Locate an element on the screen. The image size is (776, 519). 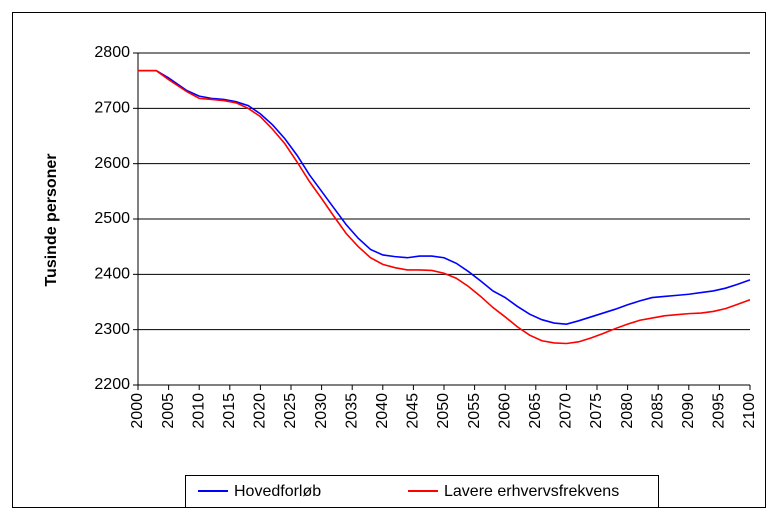
x-tick-label: 2075 is located at coordinates (596, 411).